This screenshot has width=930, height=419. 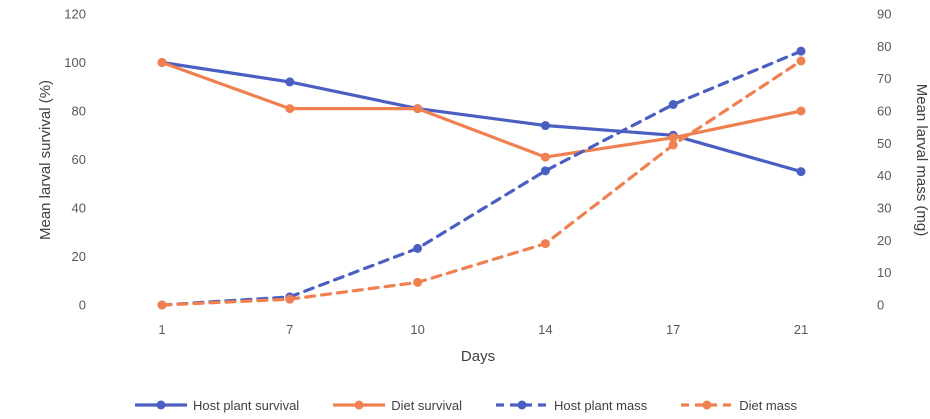 What do you see at coordinates (161, 329) in the screenshot?
I see `x-tick-label: 1` at bounding box center [161, 329].